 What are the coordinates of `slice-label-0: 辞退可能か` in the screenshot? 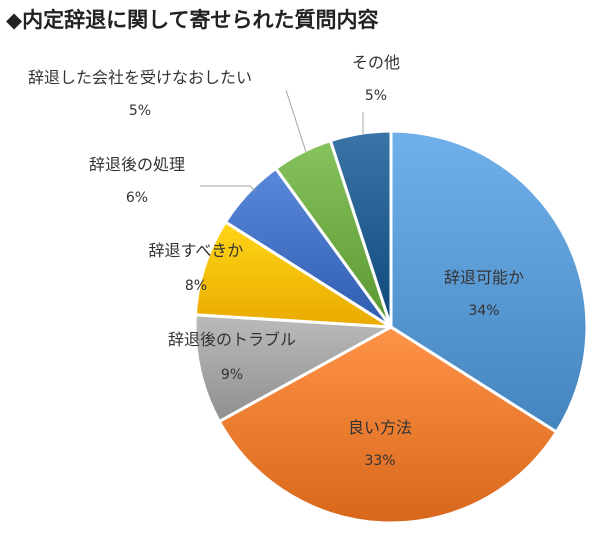 It's located at (484, 277).